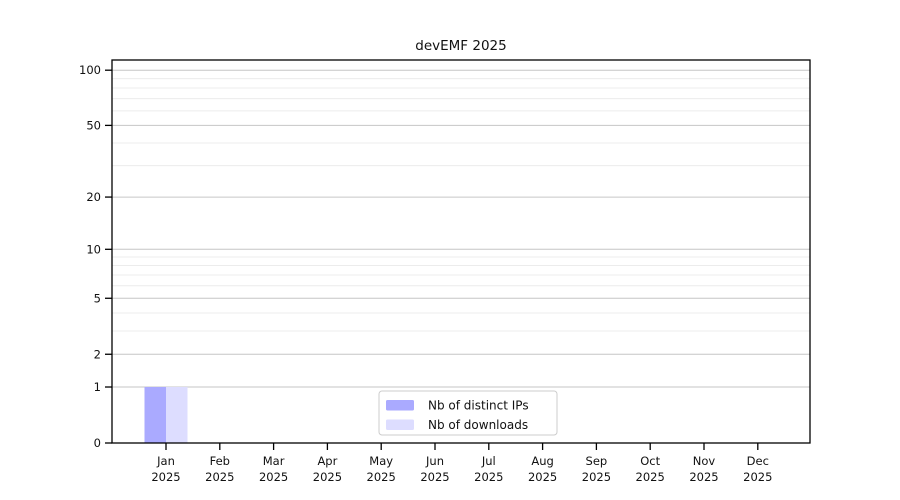  What do you see at coordinates (177, 415) in the screenshot?
I see `bar-downloads` at bounding box center [177, 415].